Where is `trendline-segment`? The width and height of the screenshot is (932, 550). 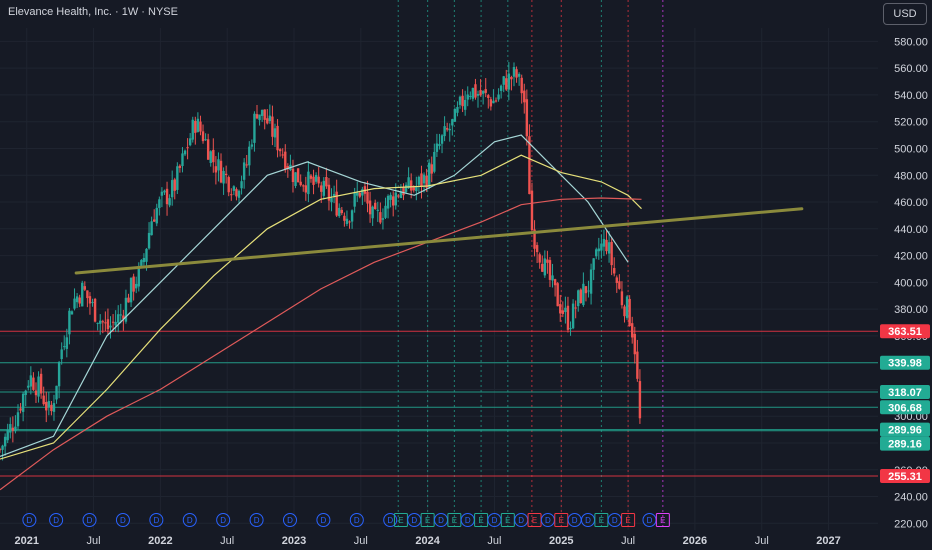 trendline-segment is located at coordinates (439, 241).